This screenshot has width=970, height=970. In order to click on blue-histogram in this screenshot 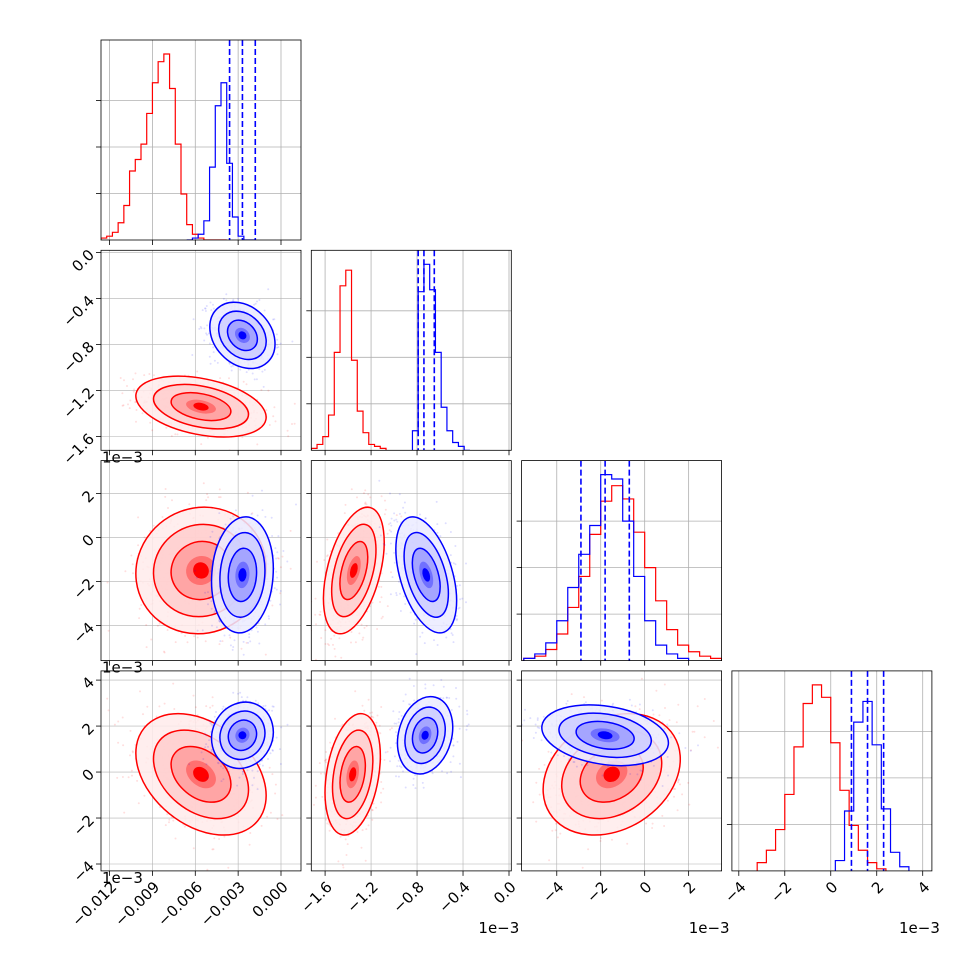, I will do `click(440, 357)`.